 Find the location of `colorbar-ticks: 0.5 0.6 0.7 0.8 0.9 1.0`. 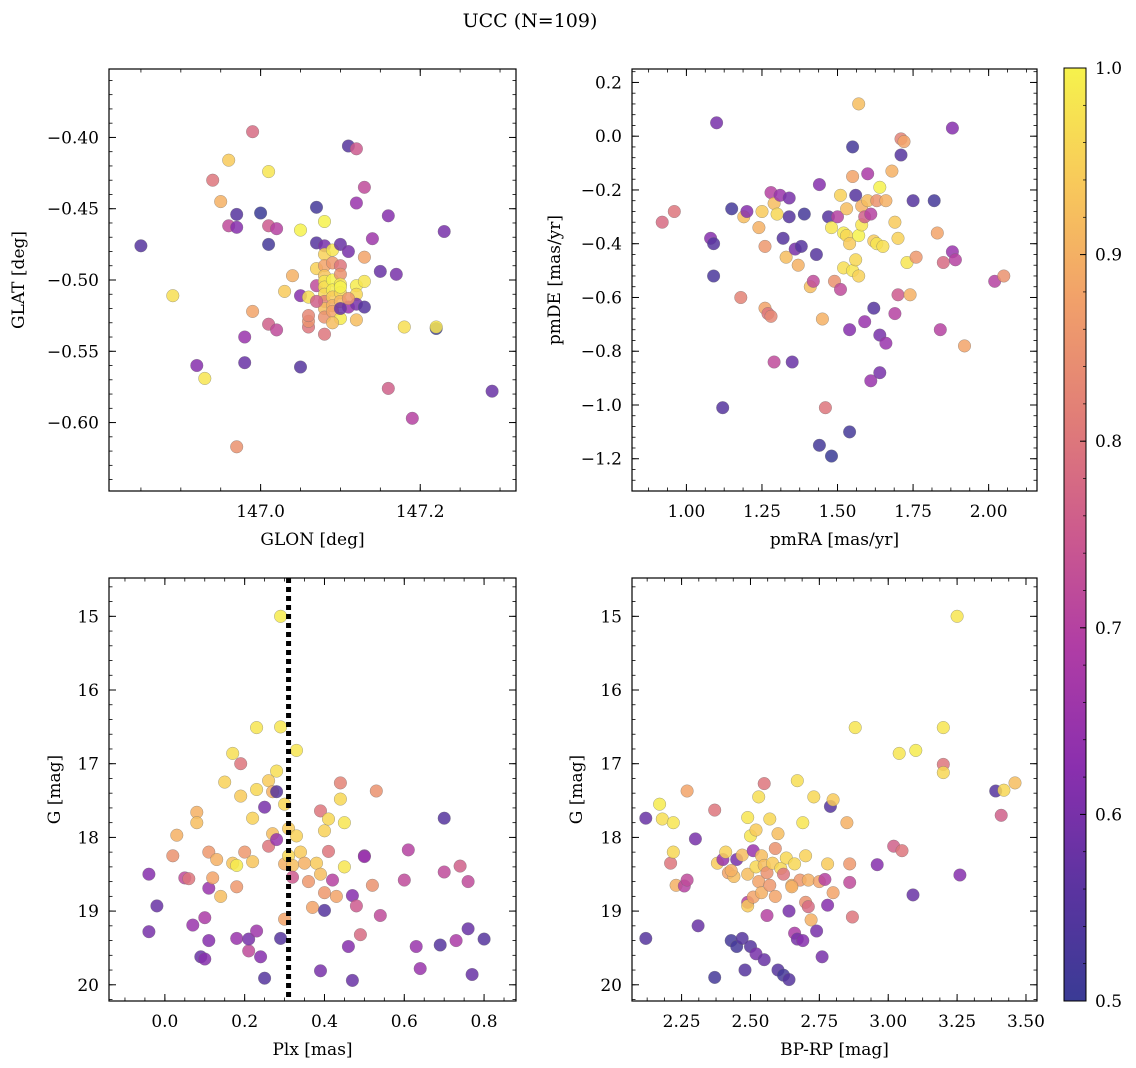

colorbar-ticks: 0.5 0.6 0.7 0.8 0.9 1.0 is located at coordinates (1101, 535).